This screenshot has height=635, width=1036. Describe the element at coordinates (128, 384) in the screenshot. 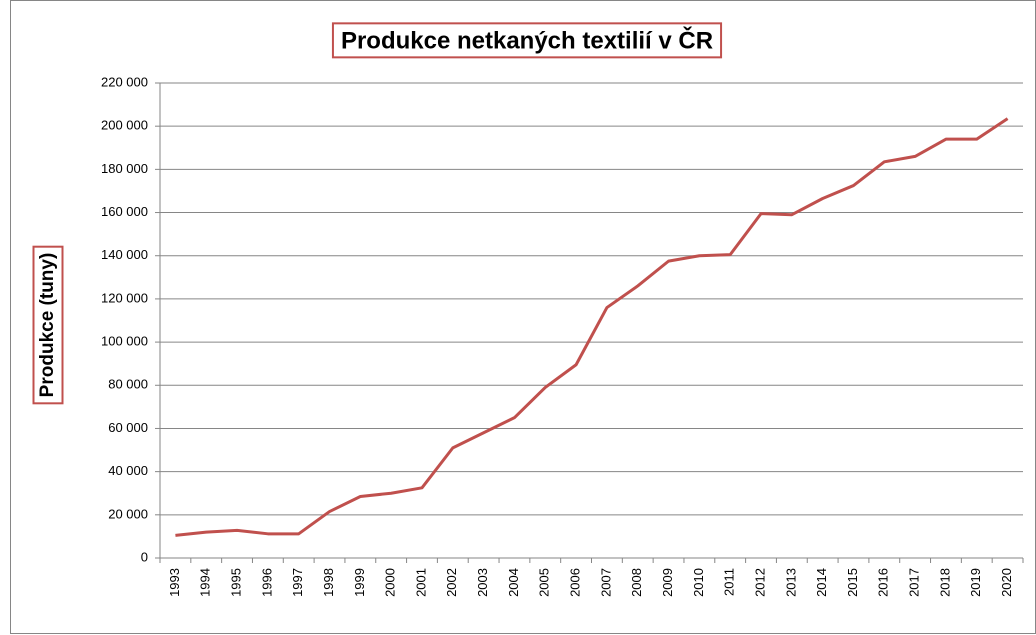

I see `y-tick-label: 80 000` at that location.